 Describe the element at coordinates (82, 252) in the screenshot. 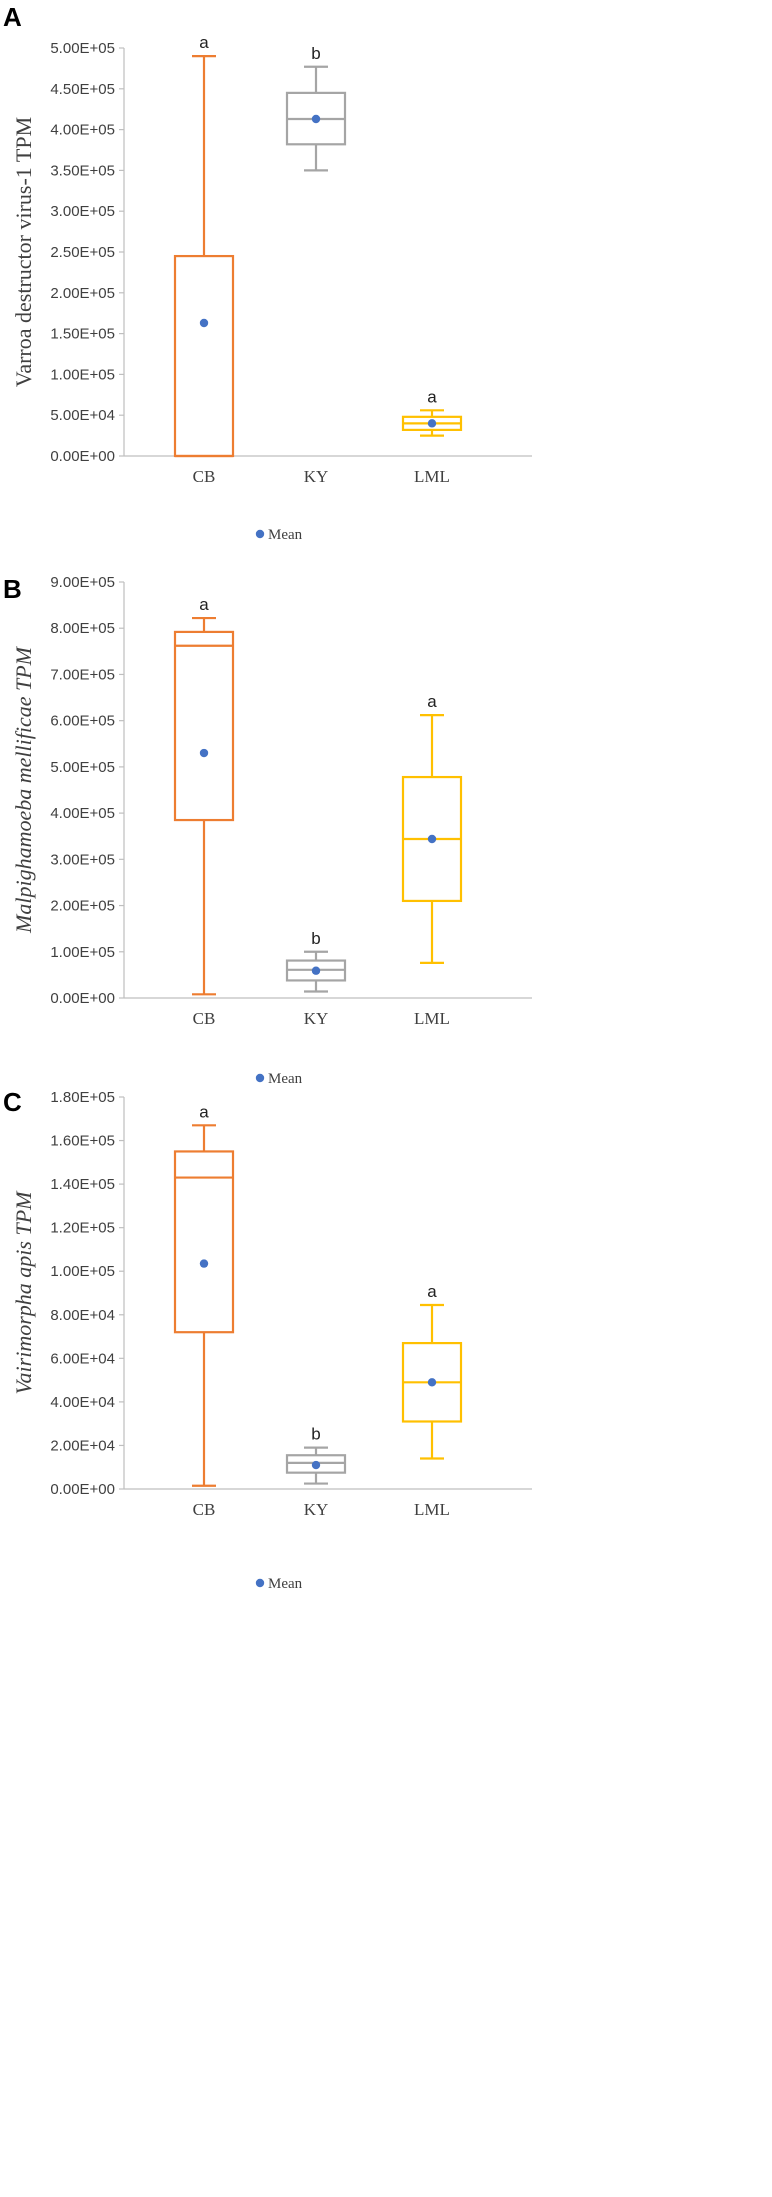

I see `y-tick-label: 2.50E+05` at that location.